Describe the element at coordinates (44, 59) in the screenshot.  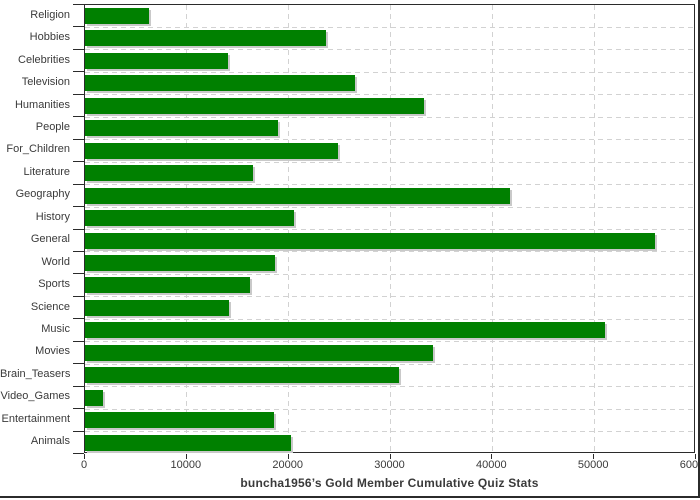
I see `category-label-celebrities: Celebrities` at that location.